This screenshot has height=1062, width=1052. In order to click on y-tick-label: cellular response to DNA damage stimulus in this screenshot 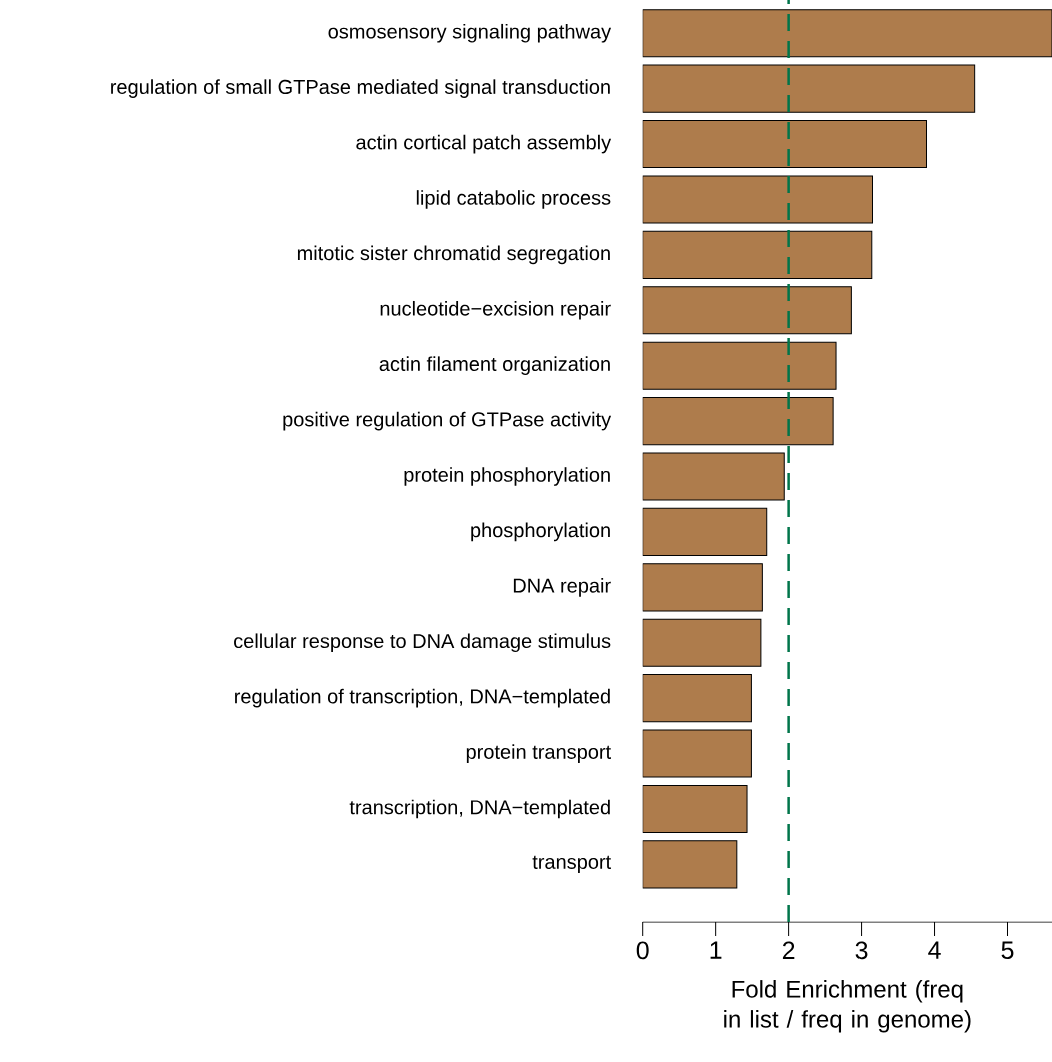, I will do `click(422, 643)`.